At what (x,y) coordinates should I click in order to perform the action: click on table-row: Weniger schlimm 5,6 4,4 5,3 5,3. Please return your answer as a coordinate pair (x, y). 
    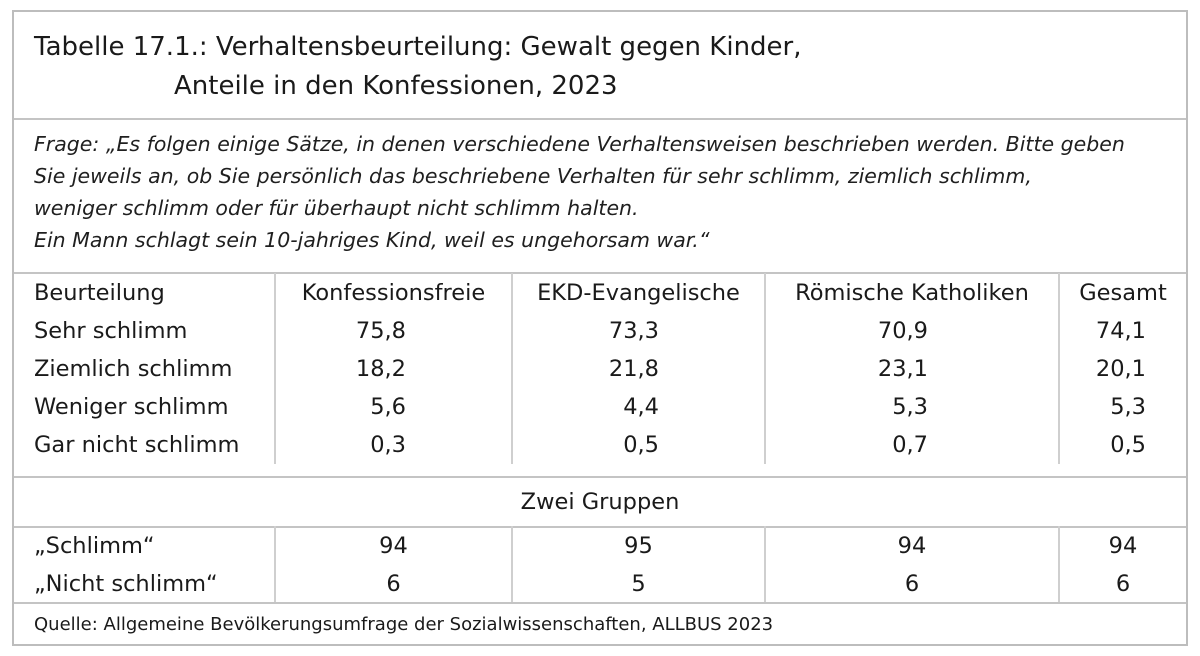
    Looking at the image, I should click on (600, 407).